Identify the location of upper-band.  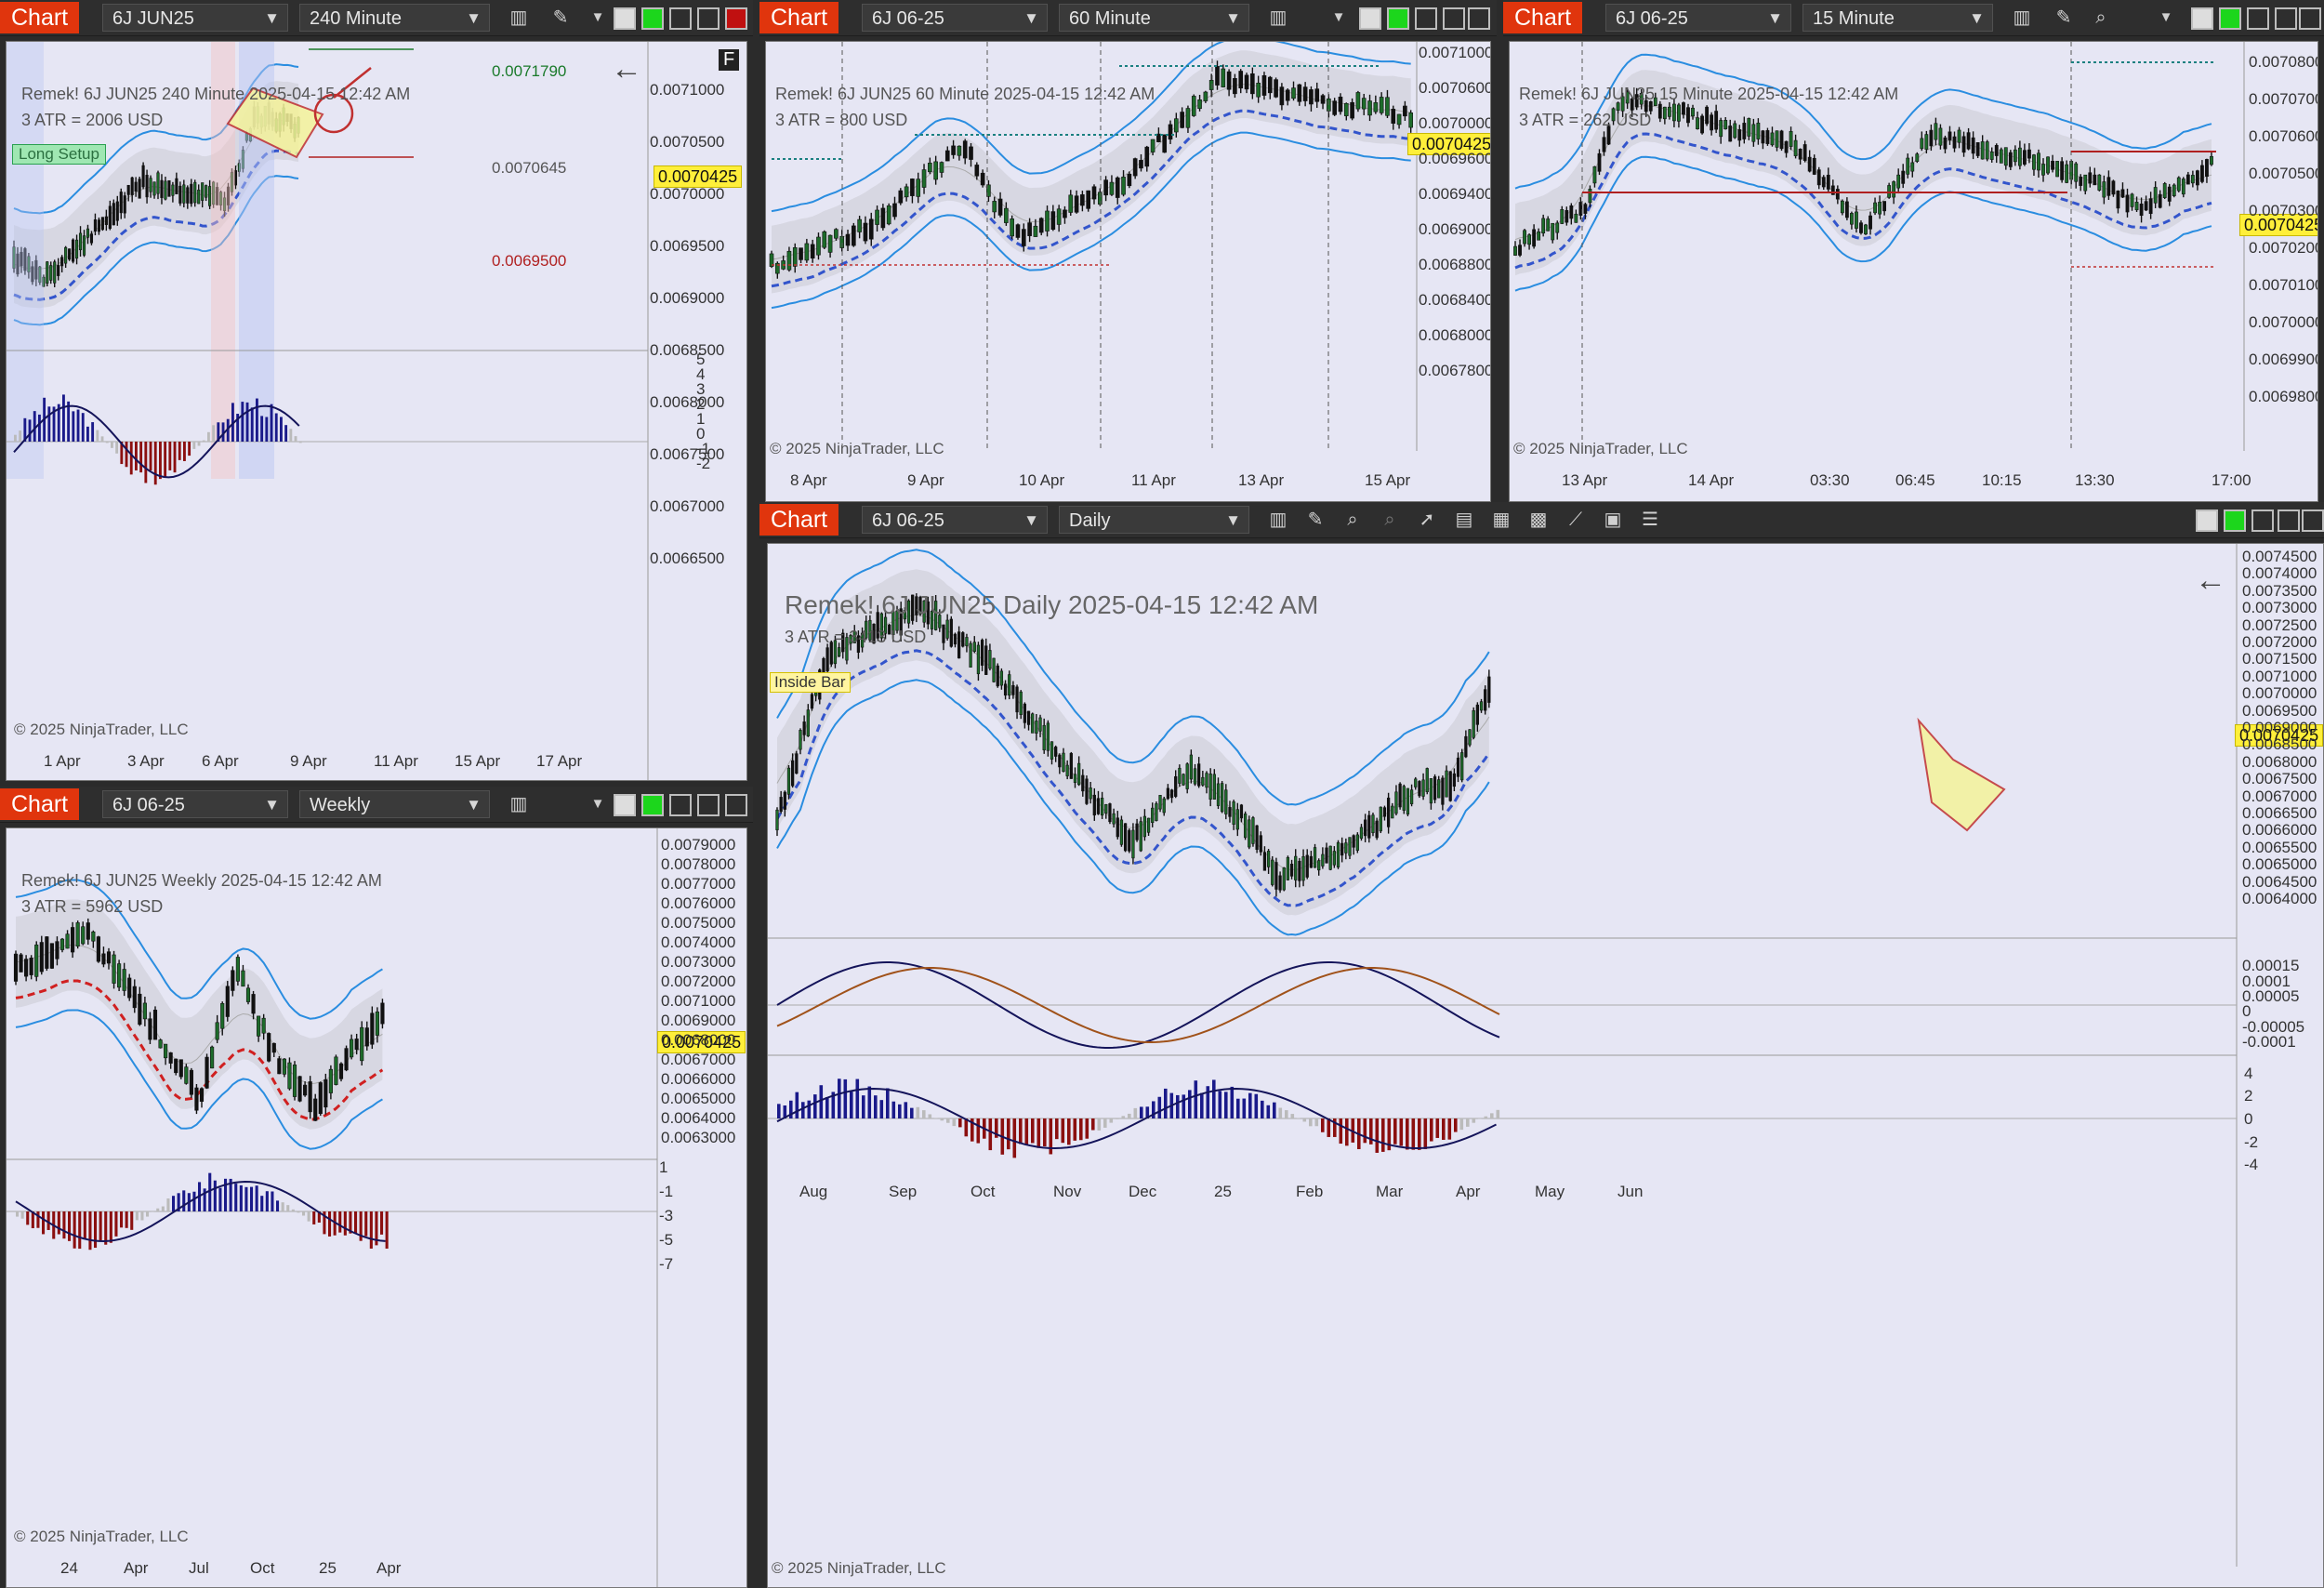
(1863, 121).